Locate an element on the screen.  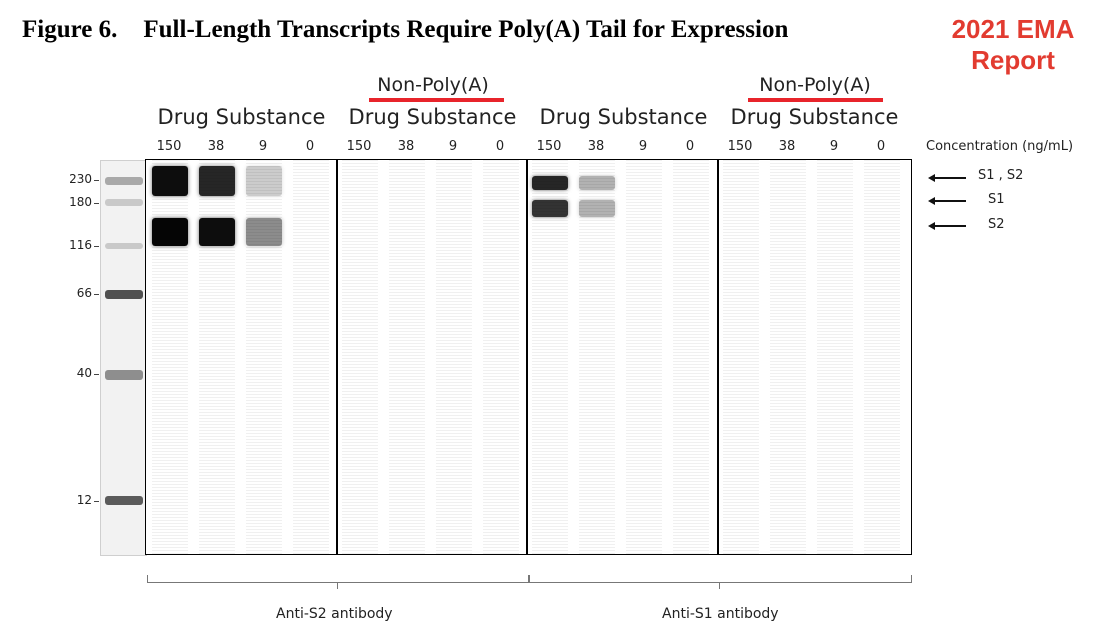
arrow-s2-head is located at coordinates (931, 226).